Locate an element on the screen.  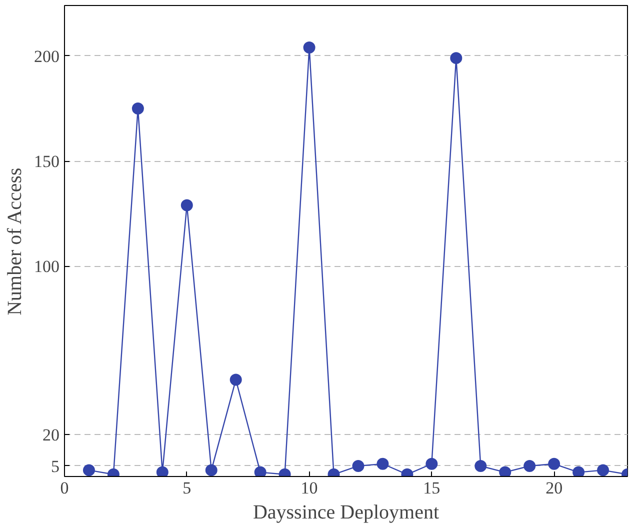
y-tick-label: 150 is located at coordinates (47, 162).